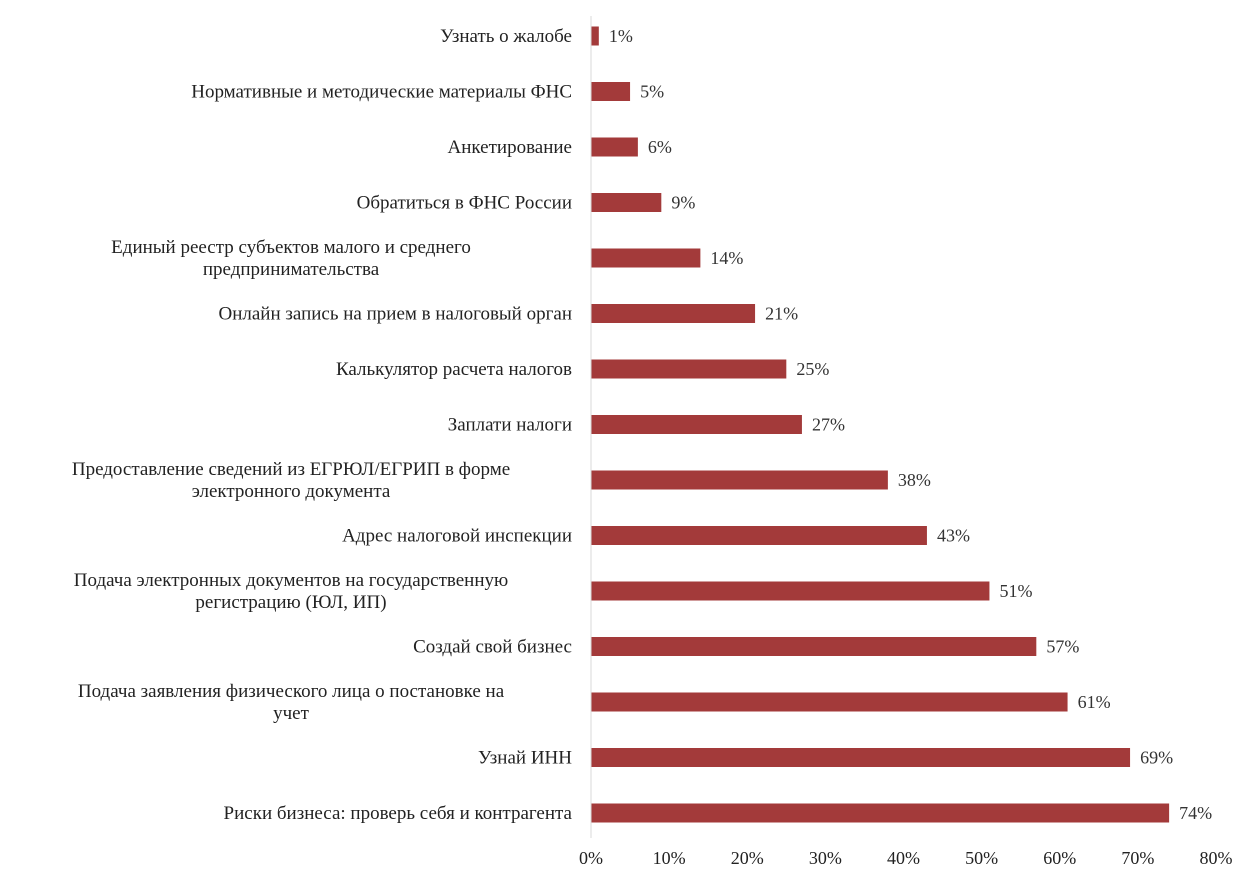 This screenshot has width=1241, height=877. I want to click on category-label-line: Создай свой бизнес, so click(492, 647).